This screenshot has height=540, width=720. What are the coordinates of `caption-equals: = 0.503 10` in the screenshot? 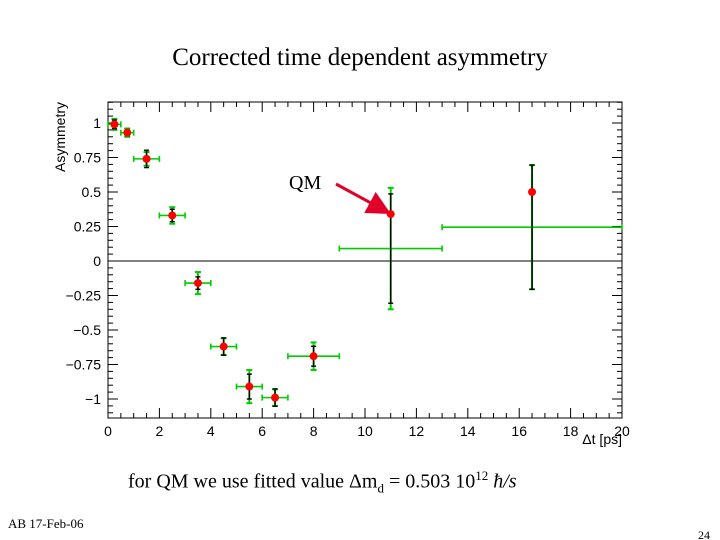 It's located at (429, 481).